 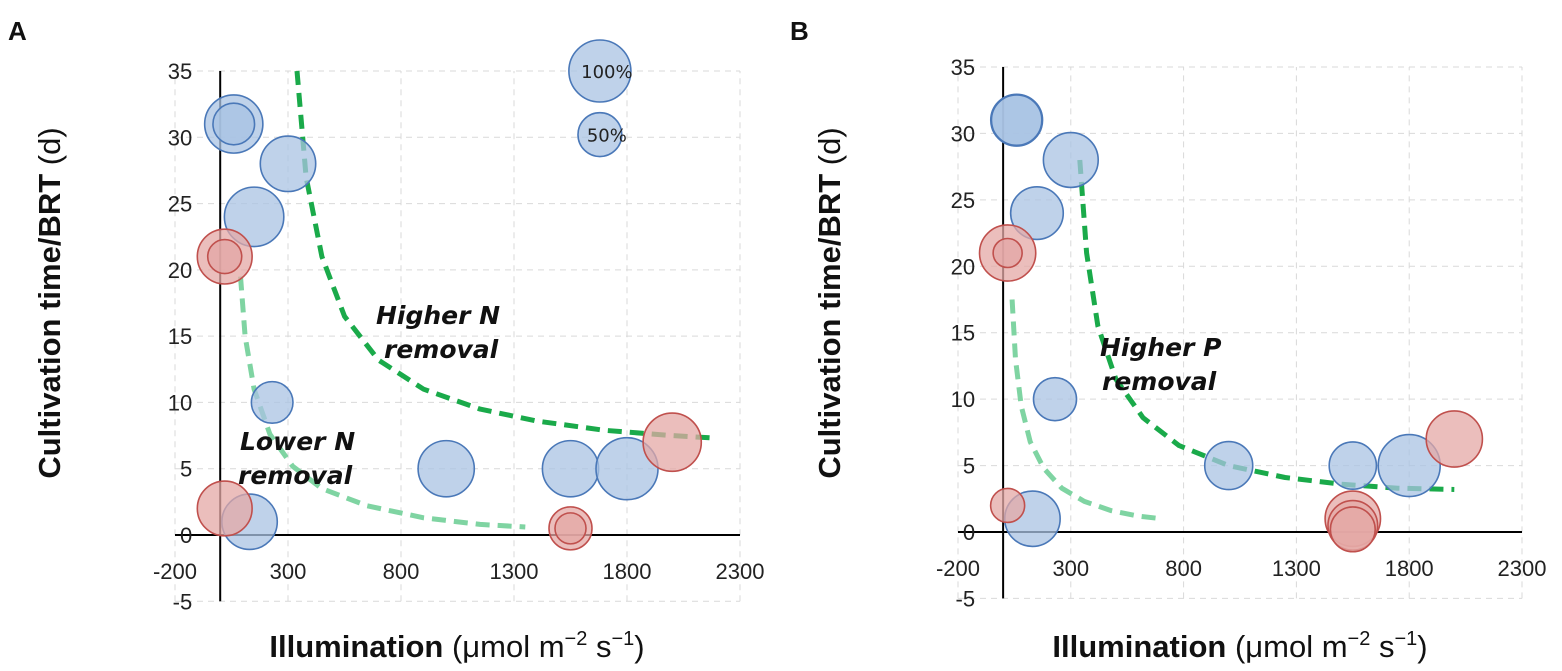 I want to click on legend-bubble-label: 50%, so click(x=607, y=136).